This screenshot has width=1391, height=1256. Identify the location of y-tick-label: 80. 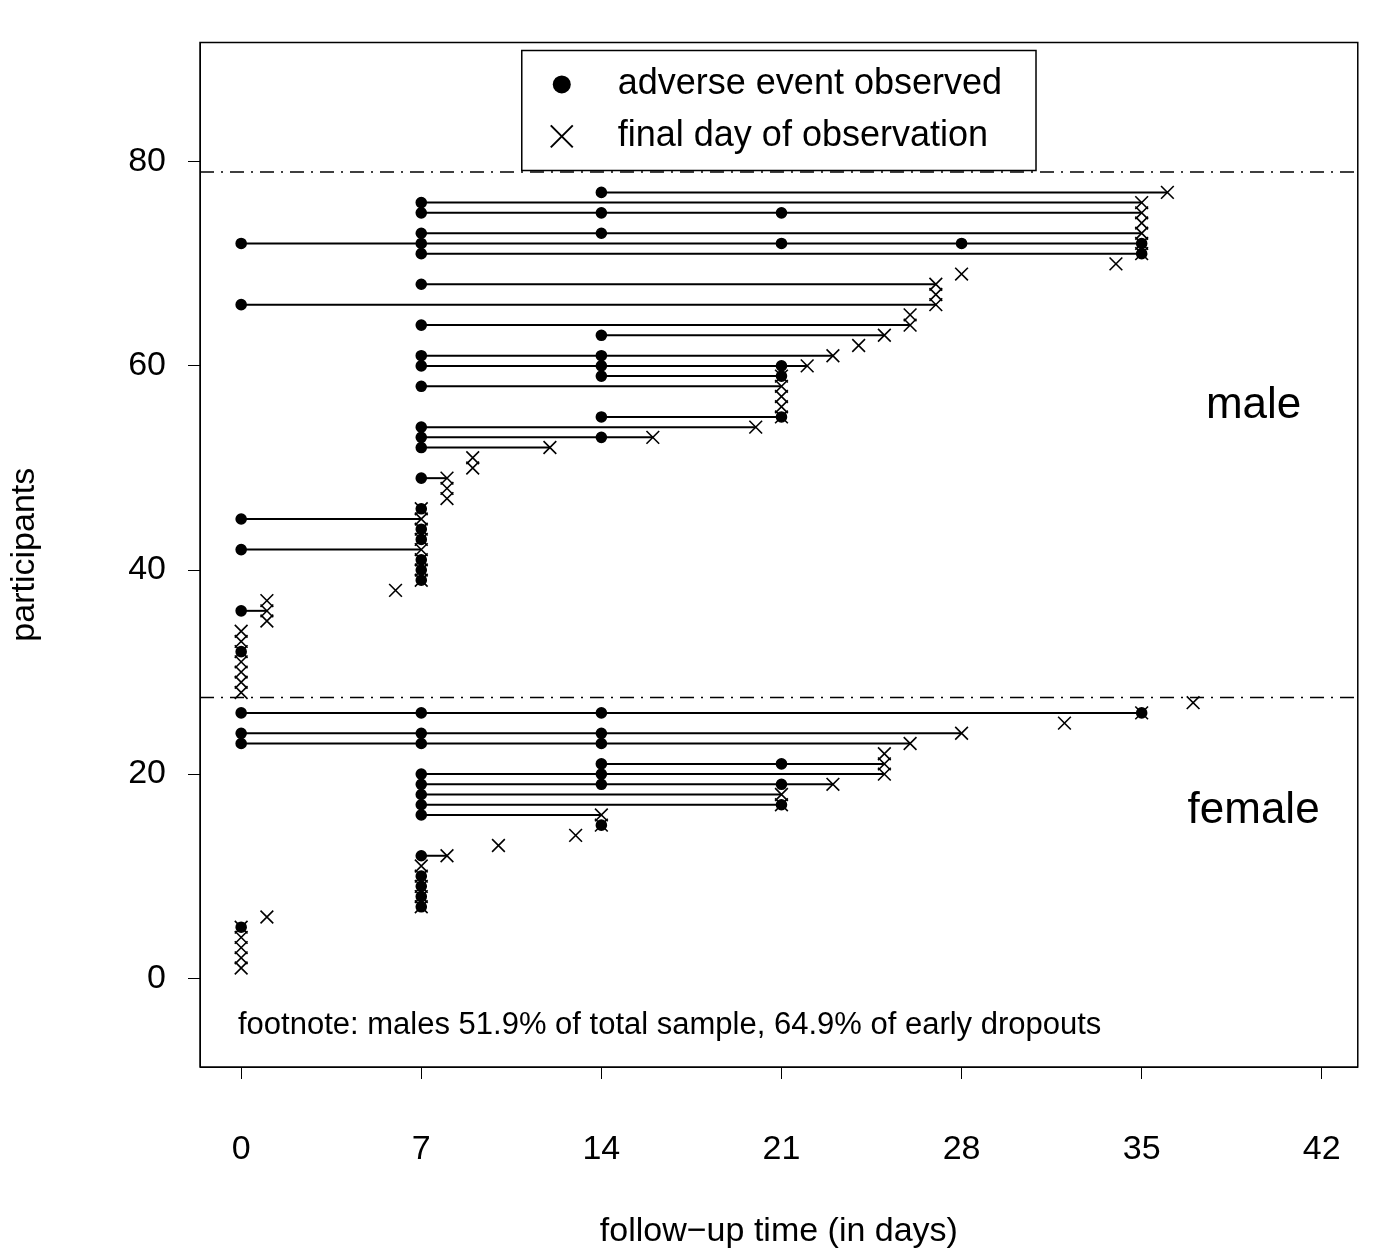
(147, 159).